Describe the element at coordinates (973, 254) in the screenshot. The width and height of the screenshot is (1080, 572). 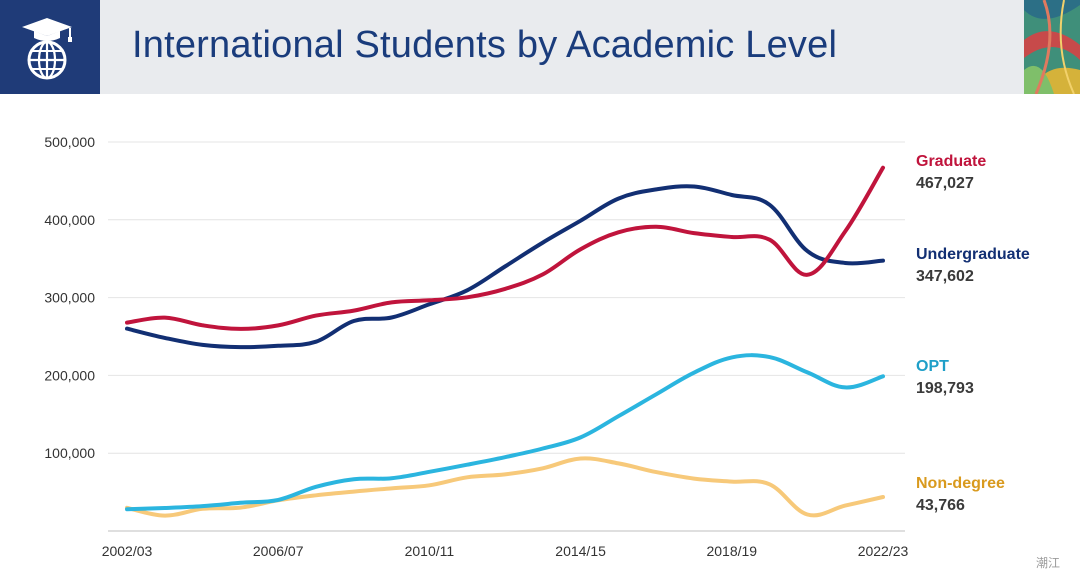
I see `series-name-undergraduate: Undergraduate` at that location.